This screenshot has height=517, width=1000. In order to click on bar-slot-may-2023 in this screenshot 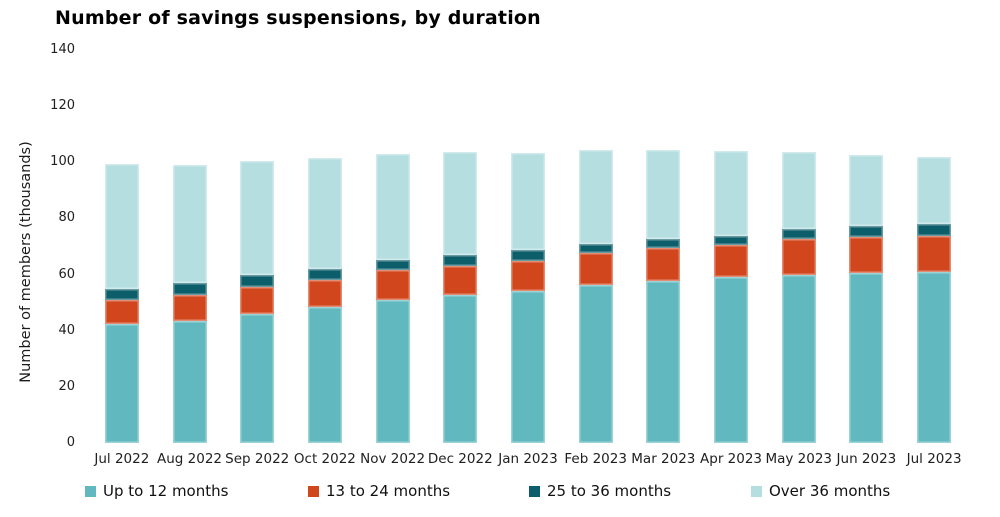, I will do `click(799, 246)`.